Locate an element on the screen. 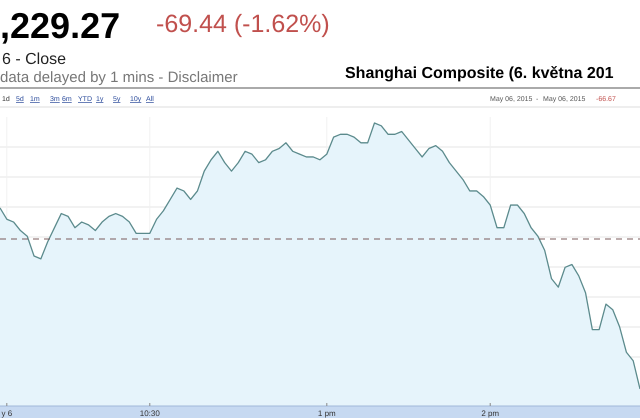 The height and width of the screenshot is (420, 640). x-tick-label: y 6 is located at coordinates (7, 413).